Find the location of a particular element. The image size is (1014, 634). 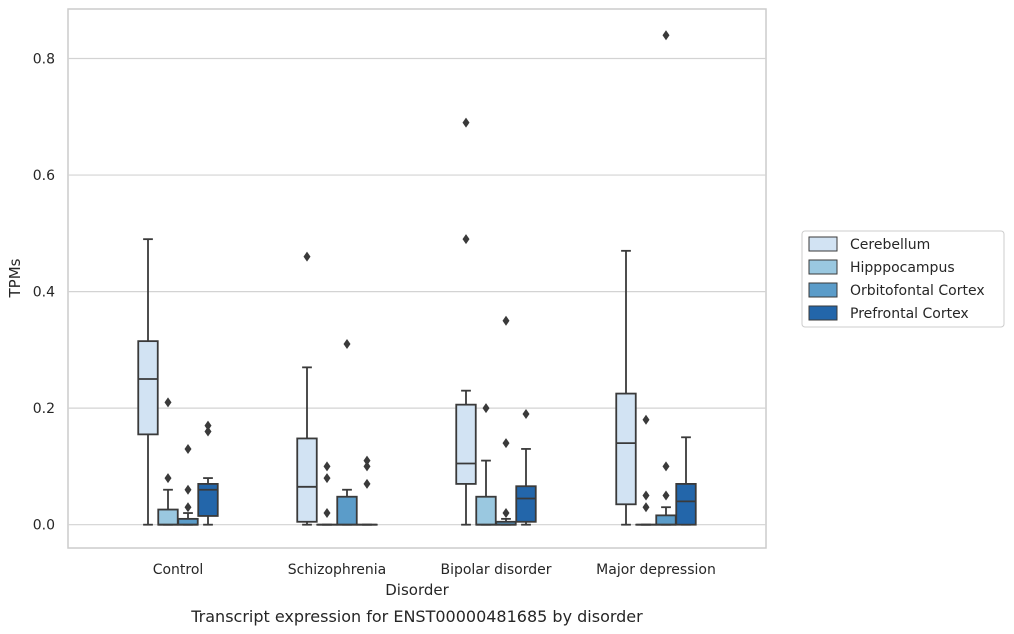

x-tick-label: Major depression is located at coordinates (656, 570).